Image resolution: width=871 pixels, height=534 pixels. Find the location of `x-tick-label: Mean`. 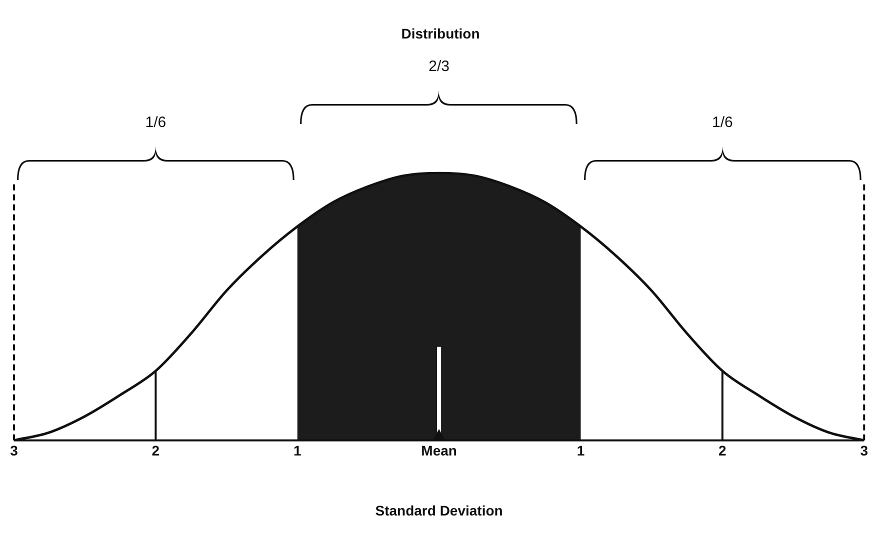

x-tick-label: Mean is located at coordinates (439, 450).